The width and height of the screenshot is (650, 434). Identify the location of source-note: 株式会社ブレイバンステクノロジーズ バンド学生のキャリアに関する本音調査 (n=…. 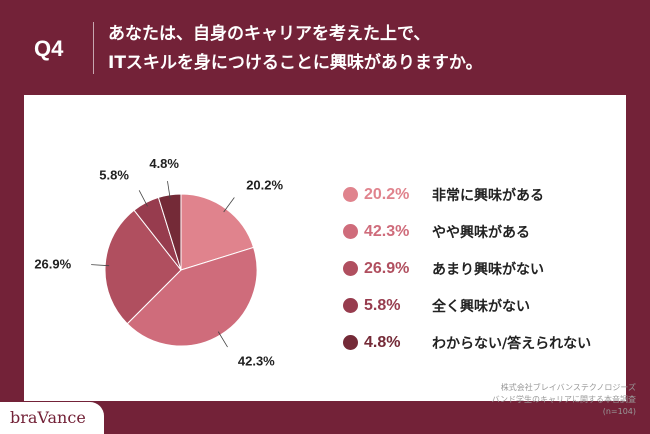
(564, 400).